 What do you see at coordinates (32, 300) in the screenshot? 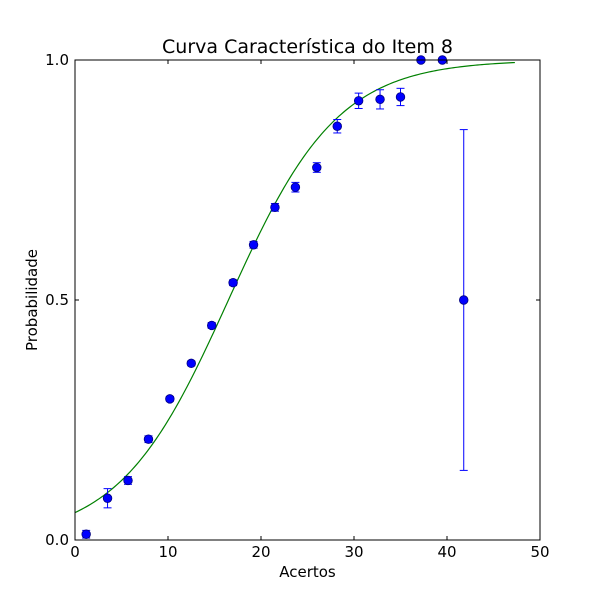
I see `y-axis-title: Probabilidade` at bounding box center [32, 300].